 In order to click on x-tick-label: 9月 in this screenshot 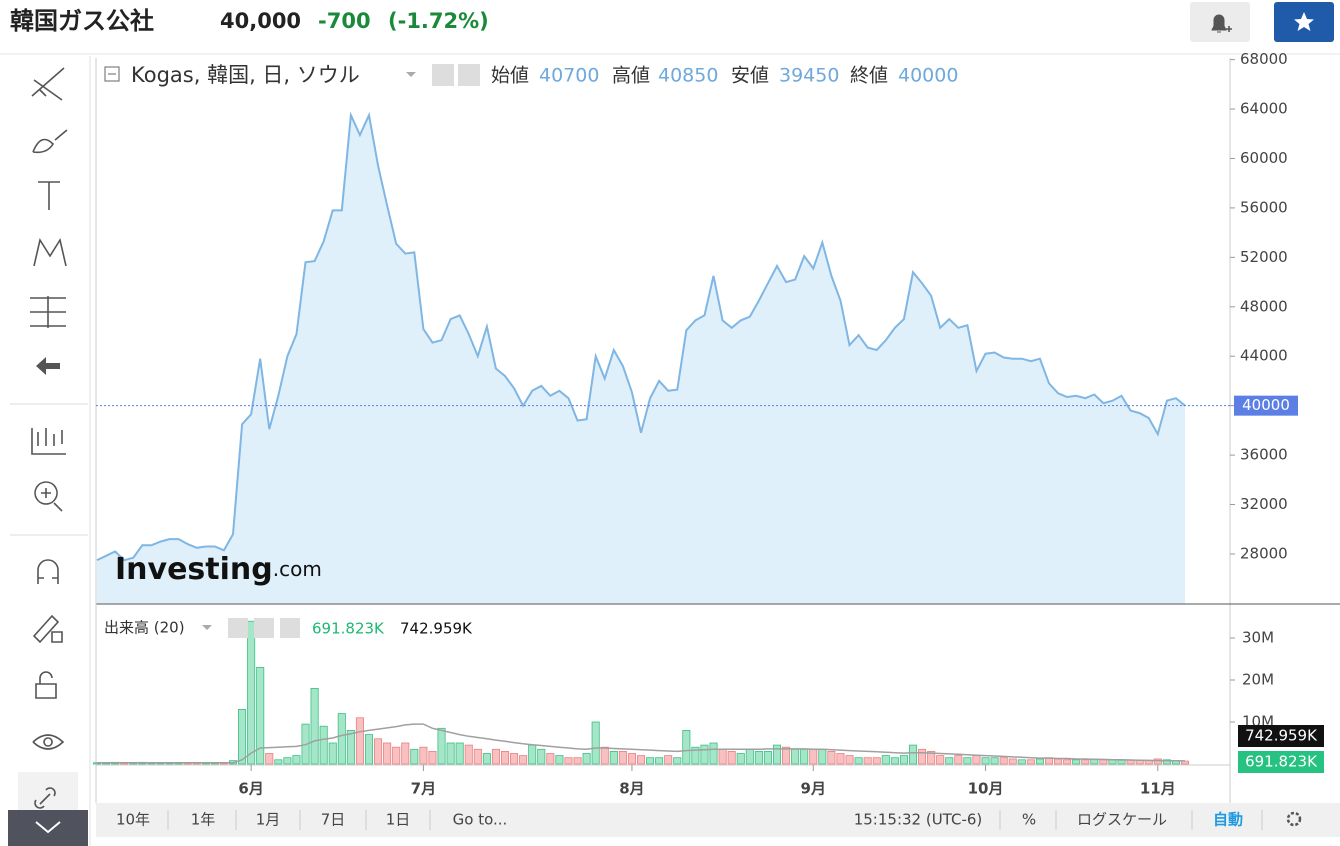, I will do `click(813, 789)`.